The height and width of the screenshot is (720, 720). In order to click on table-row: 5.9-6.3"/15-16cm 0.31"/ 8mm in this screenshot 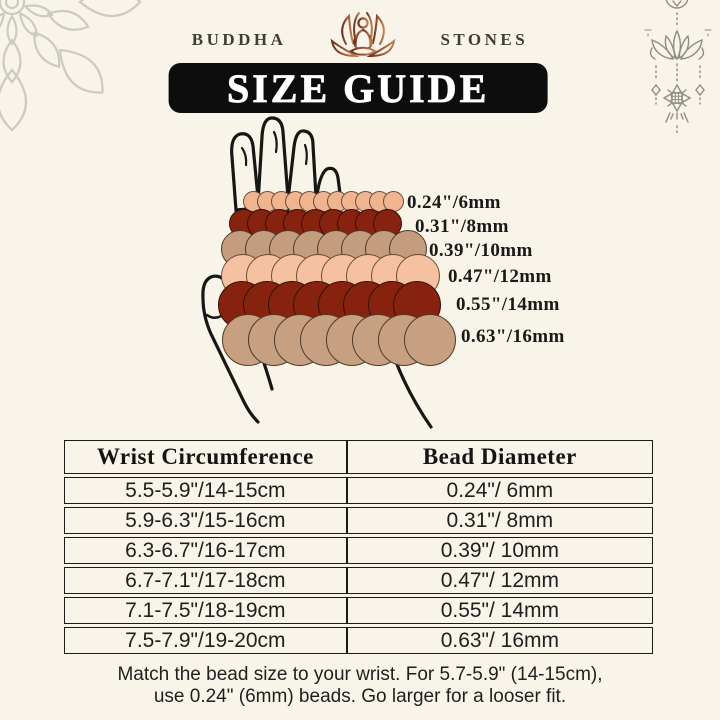, I will do `click(358, 520)`.